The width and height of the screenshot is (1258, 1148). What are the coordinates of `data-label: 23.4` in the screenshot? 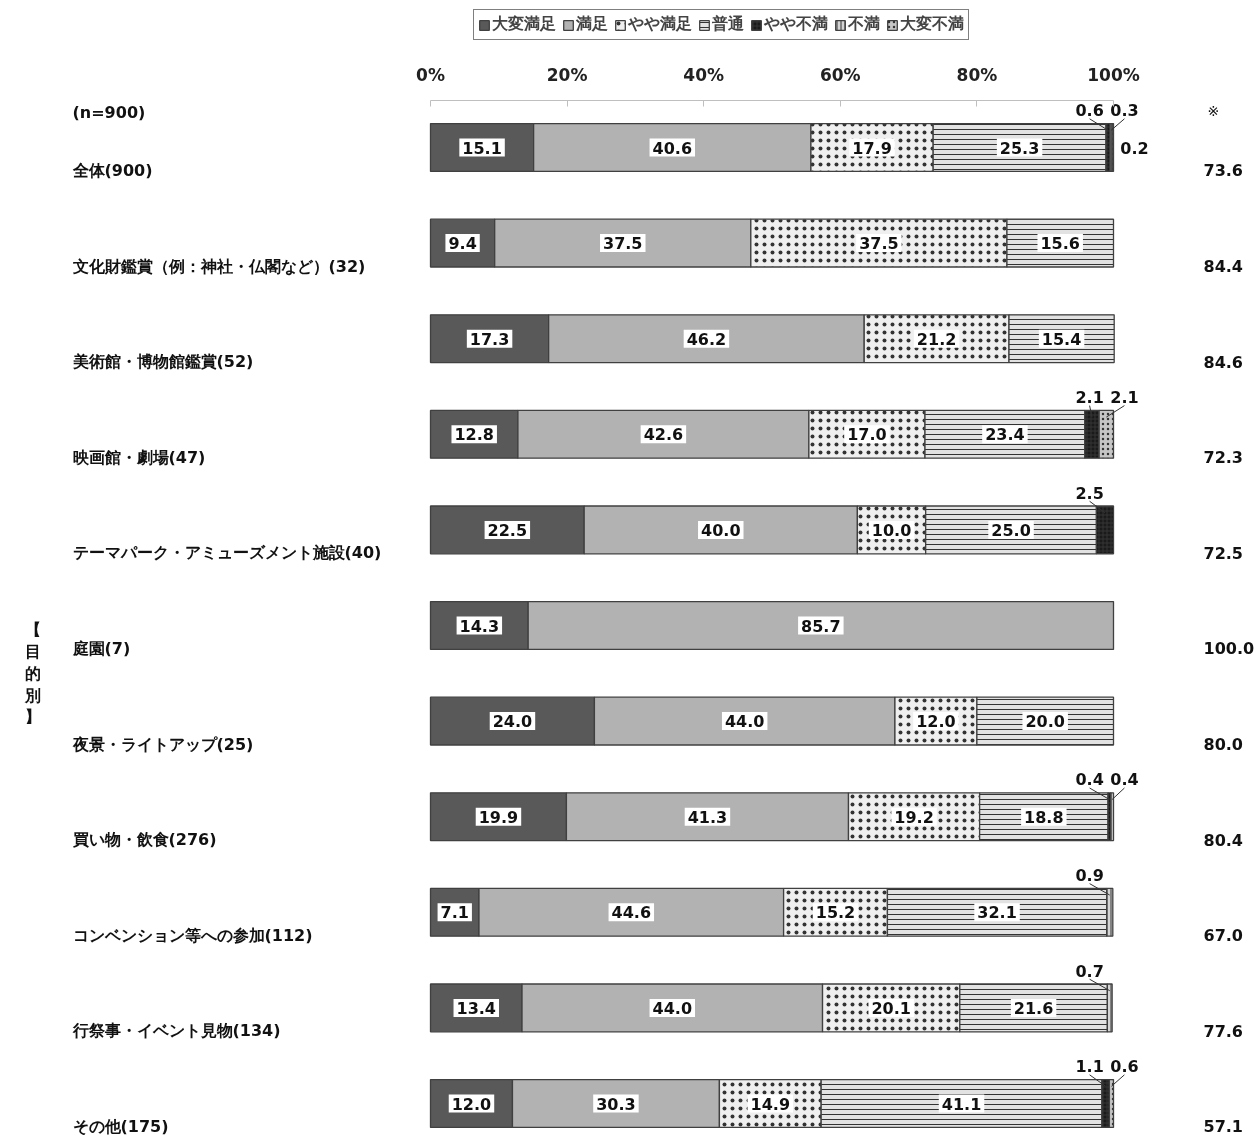 It's located at (1005, 435).